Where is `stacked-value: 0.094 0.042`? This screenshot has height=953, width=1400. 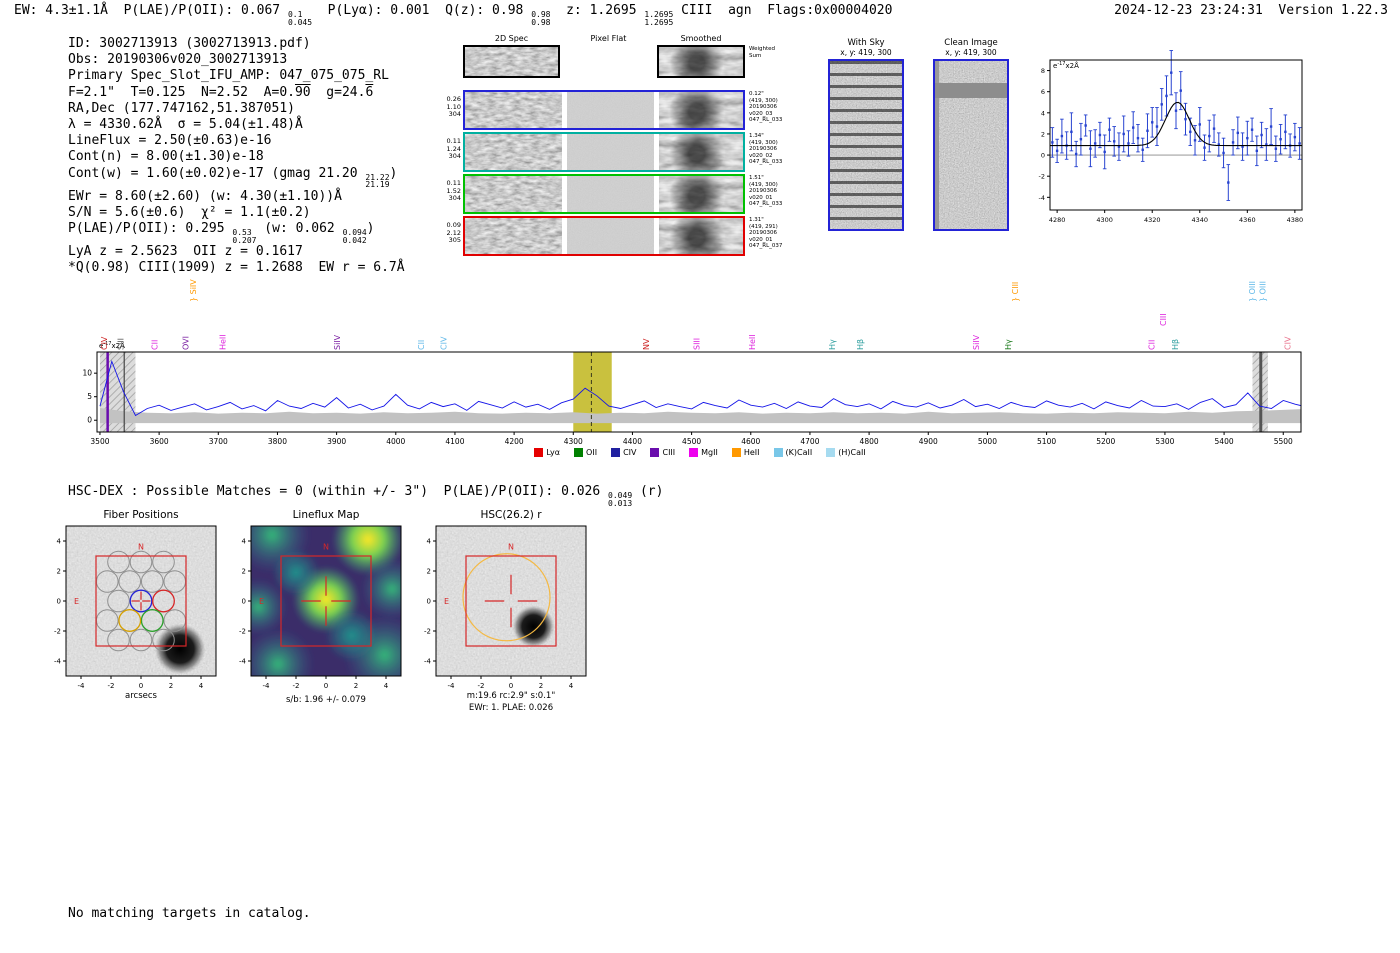
stacked-value: 0.094 0.042 is located at coordinates (354, 236).